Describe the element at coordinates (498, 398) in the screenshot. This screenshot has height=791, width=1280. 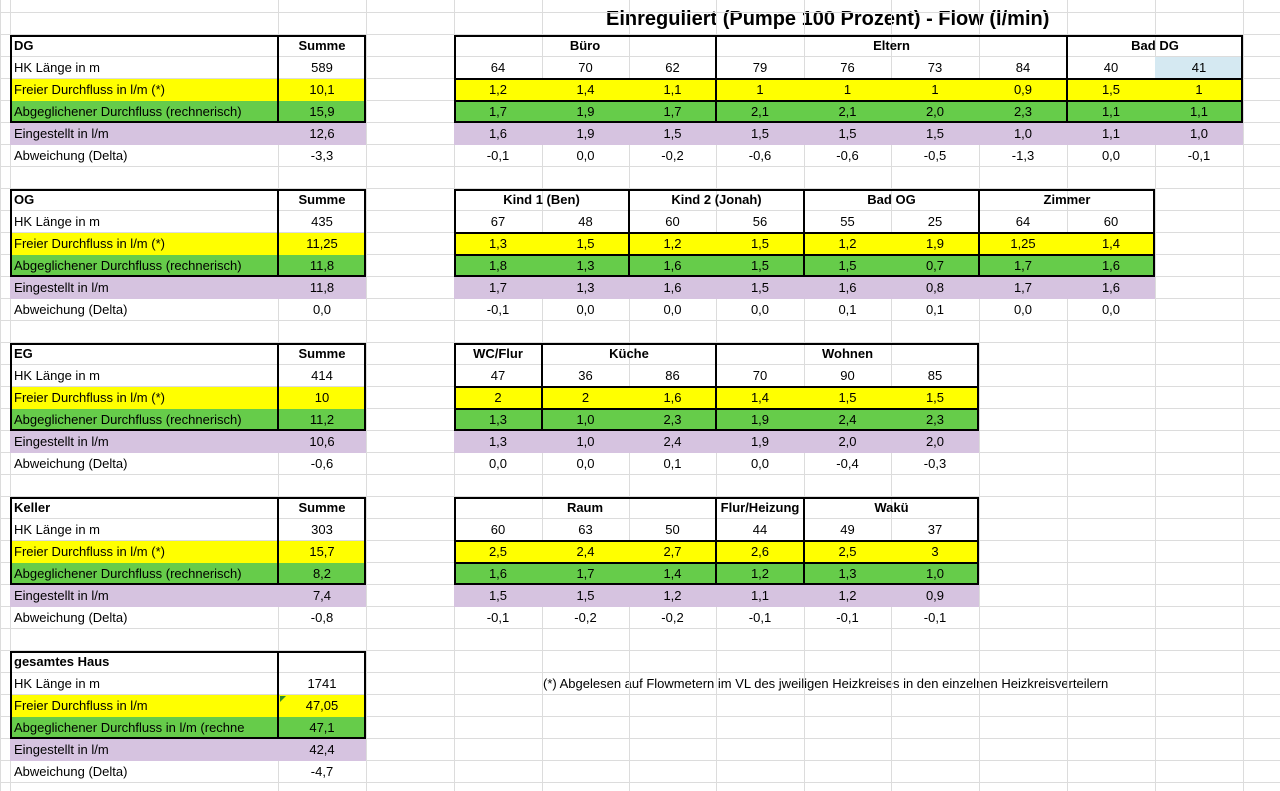
I see `value-cell: 2` at that location.